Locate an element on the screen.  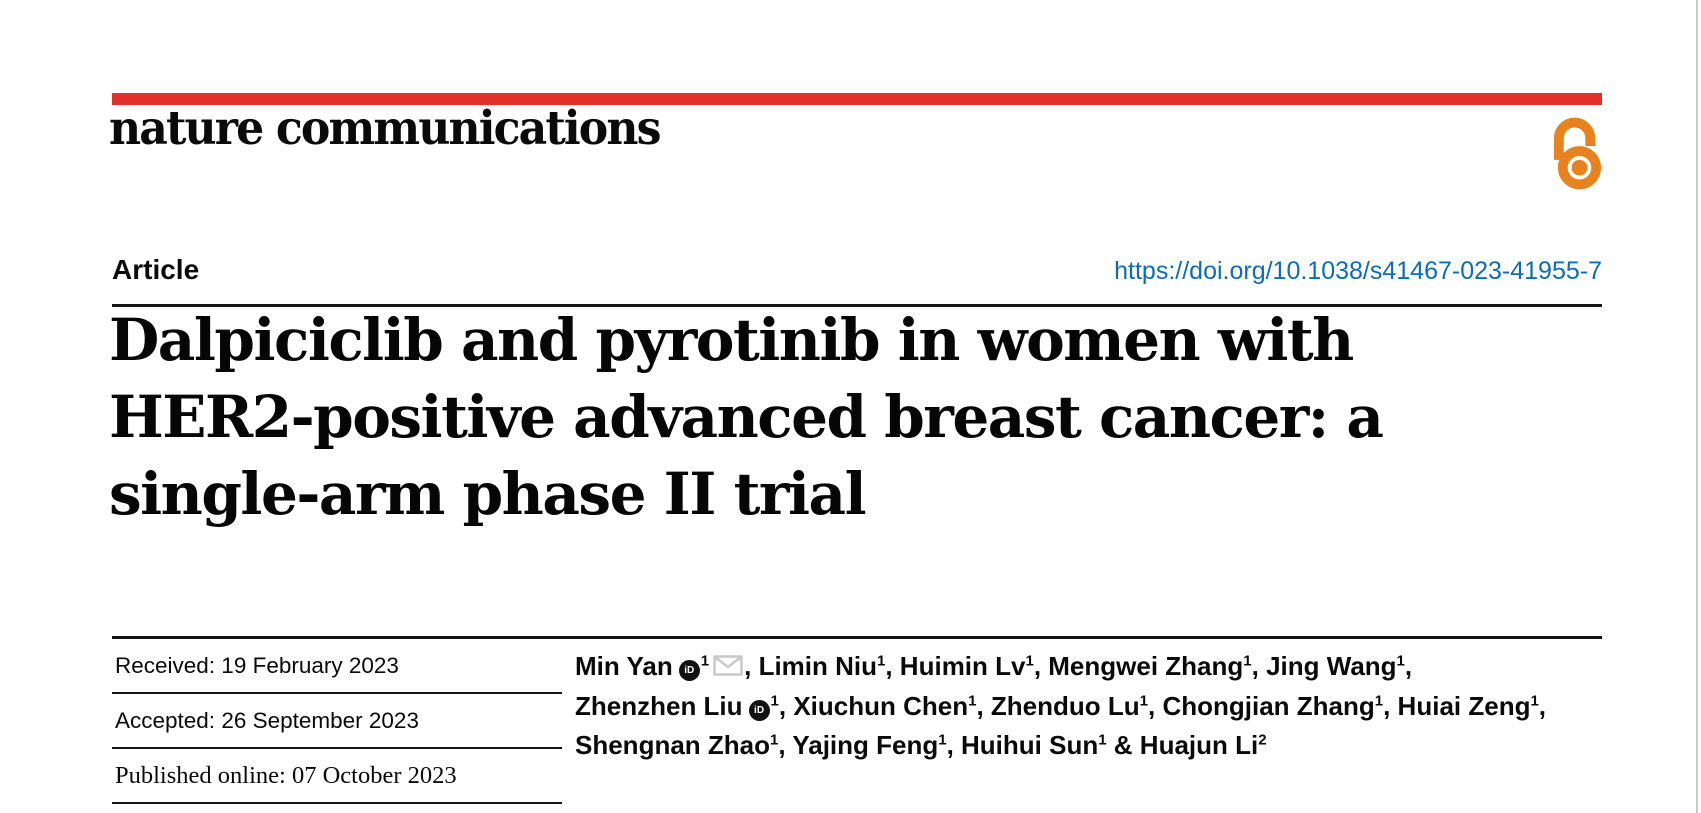
author-name-text: , Huimin Lv is located at coordinates (955, 666).